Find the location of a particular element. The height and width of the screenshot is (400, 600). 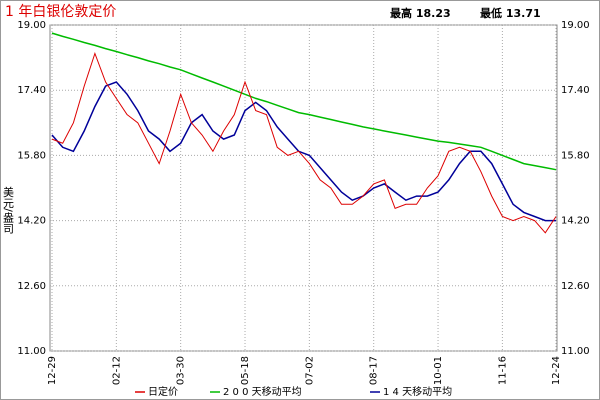

y-tick-label: 11.00 is located at coordinates (31, 351).